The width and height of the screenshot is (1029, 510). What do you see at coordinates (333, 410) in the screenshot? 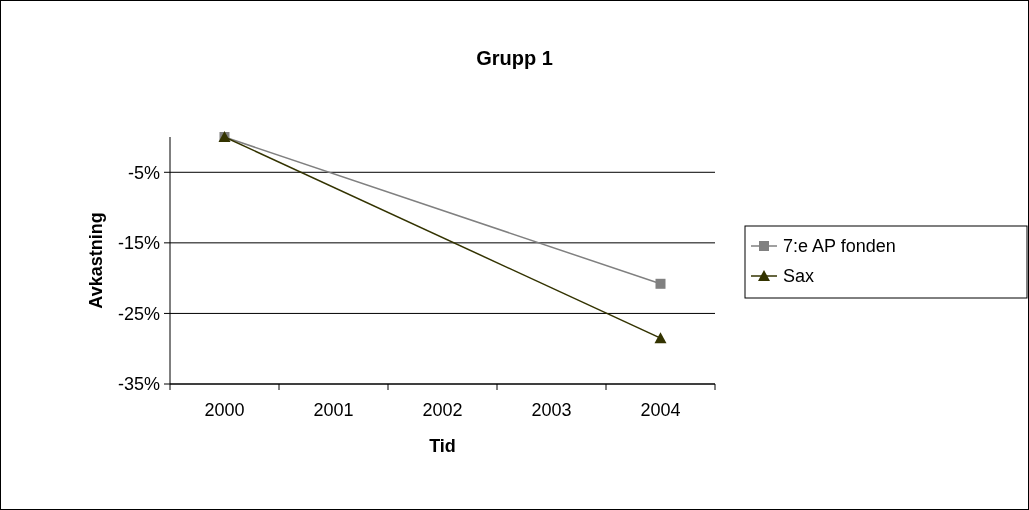
I see `x-tick-label: 2001` at bounding box center [333, 410].